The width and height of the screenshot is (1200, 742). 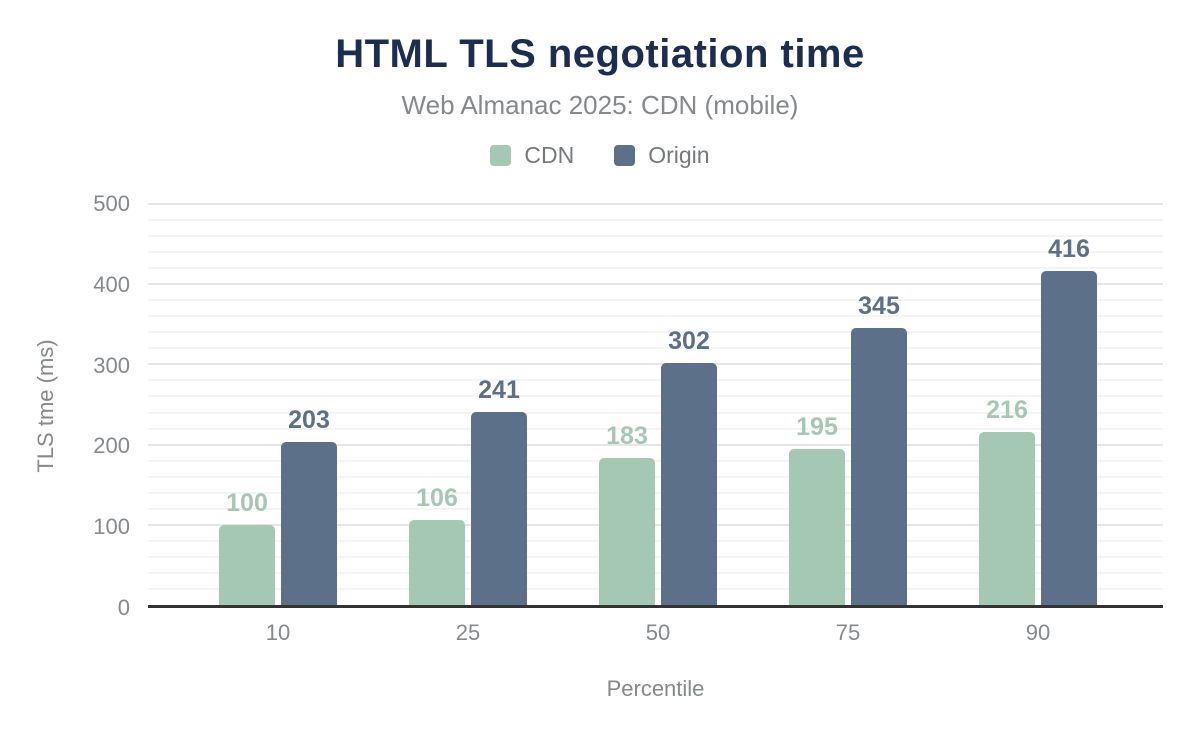 I want to click on y-tick-label: 300, so click(x=111, y=365).